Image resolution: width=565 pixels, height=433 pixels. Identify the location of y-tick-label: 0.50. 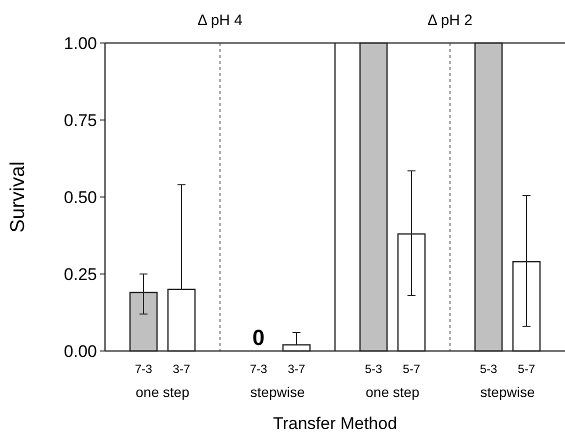
(80, 197).